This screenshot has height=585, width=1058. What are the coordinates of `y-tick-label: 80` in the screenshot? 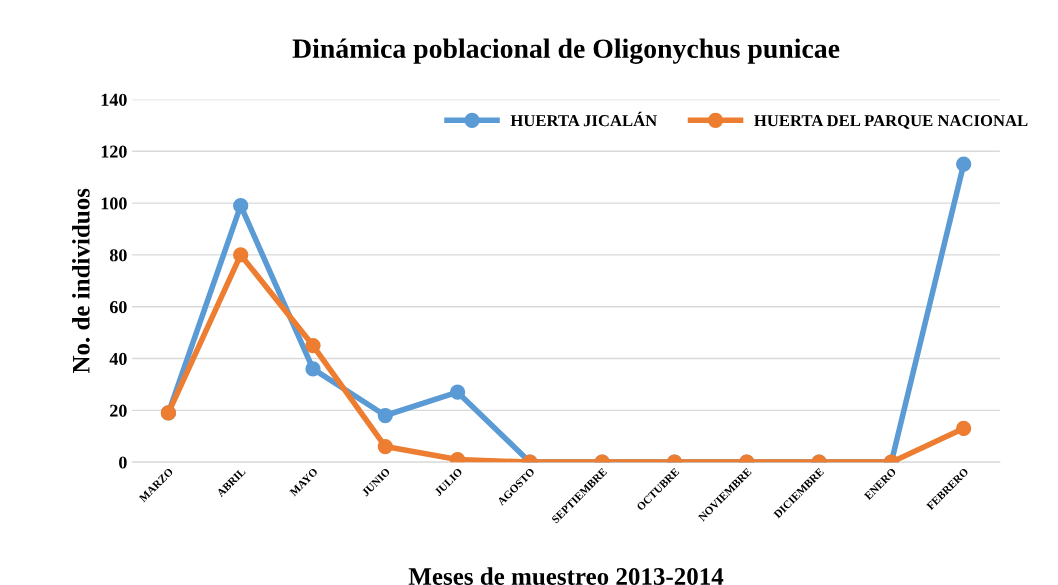 It's located at (118, 255).